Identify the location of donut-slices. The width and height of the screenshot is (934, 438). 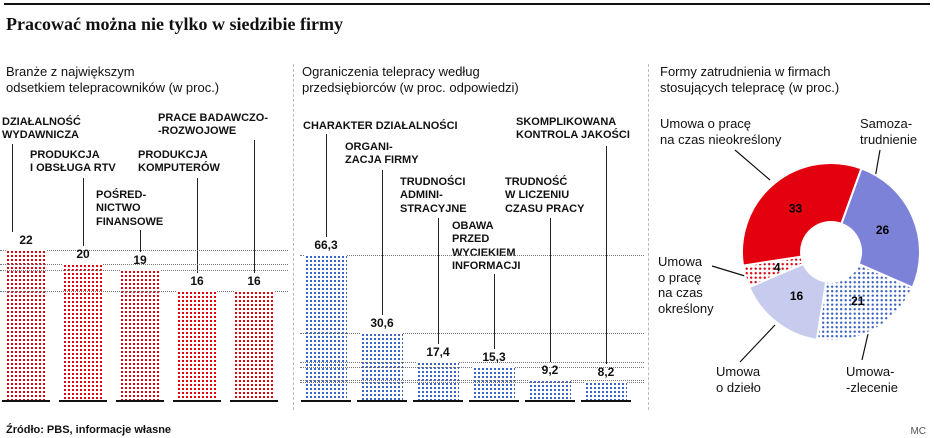
(830, 252).